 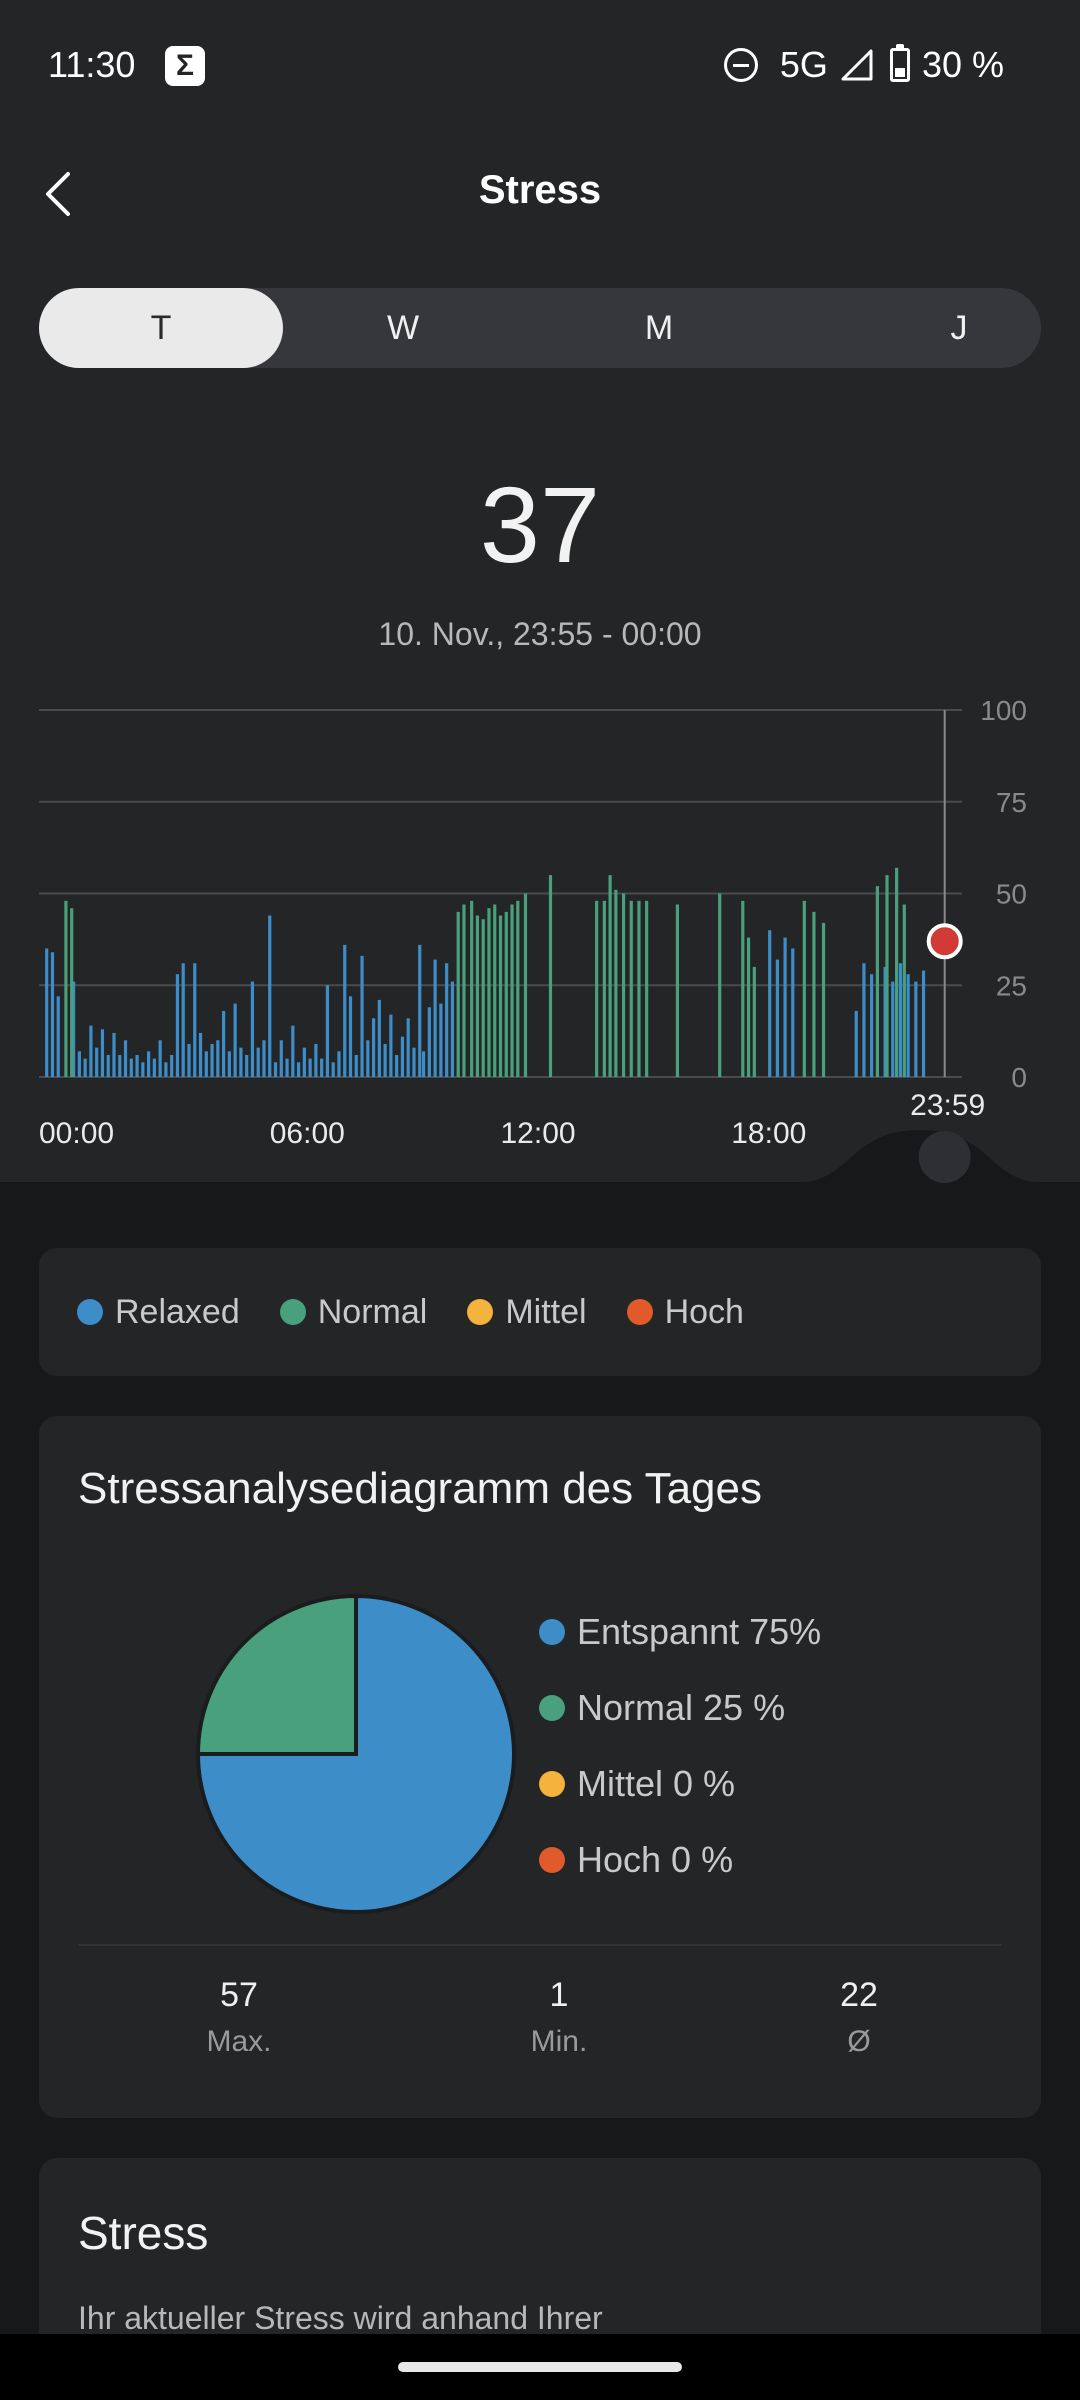 I want to click on legend-item-mittel: Mittel, so click(x=527, y=1312).